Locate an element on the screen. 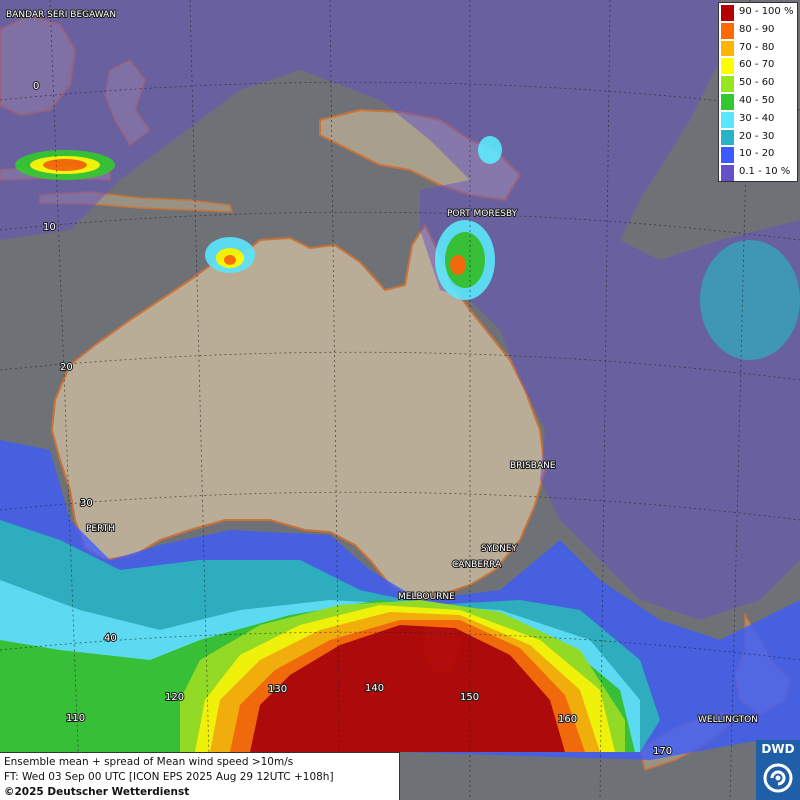 This screenshot has width=800, height=800. legend-label: 50 - 60 is located at coordinates (757, 83).